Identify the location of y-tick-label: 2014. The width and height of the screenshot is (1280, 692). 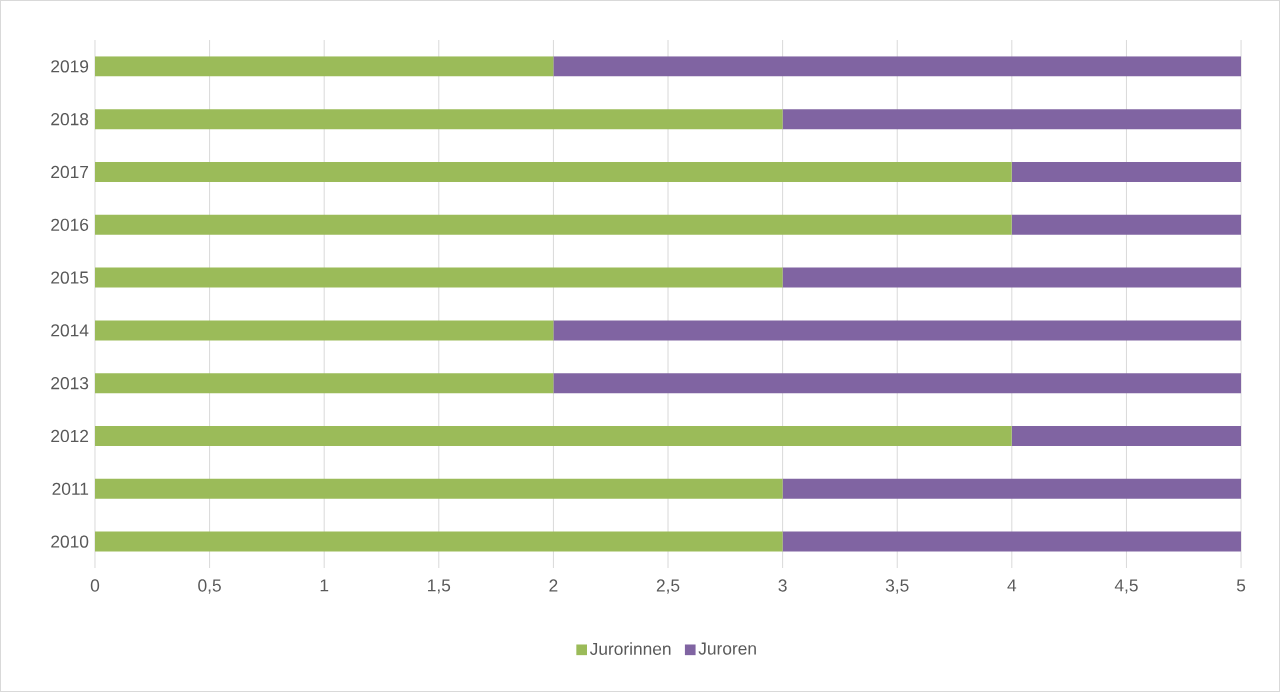
(70, 330).